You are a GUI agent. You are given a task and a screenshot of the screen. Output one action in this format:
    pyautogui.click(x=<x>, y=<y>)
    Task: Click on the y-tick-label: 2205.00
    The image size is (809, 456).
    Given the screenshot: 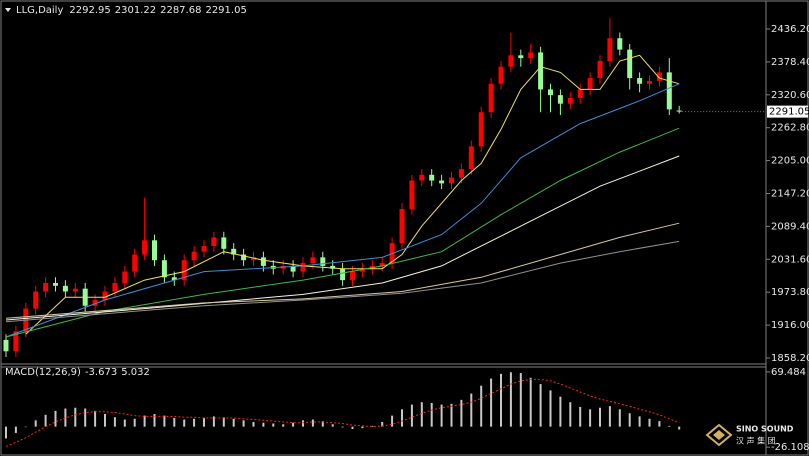 What is the action you would take?
    pyautogui.click(x=790, y=161)
    